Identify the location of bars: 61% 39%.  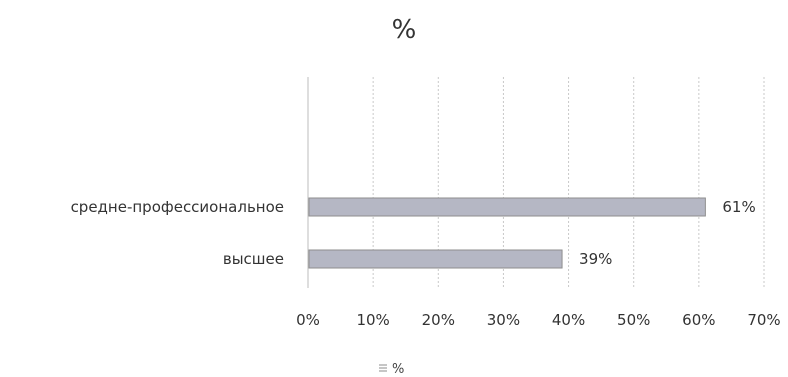
(532, 233).